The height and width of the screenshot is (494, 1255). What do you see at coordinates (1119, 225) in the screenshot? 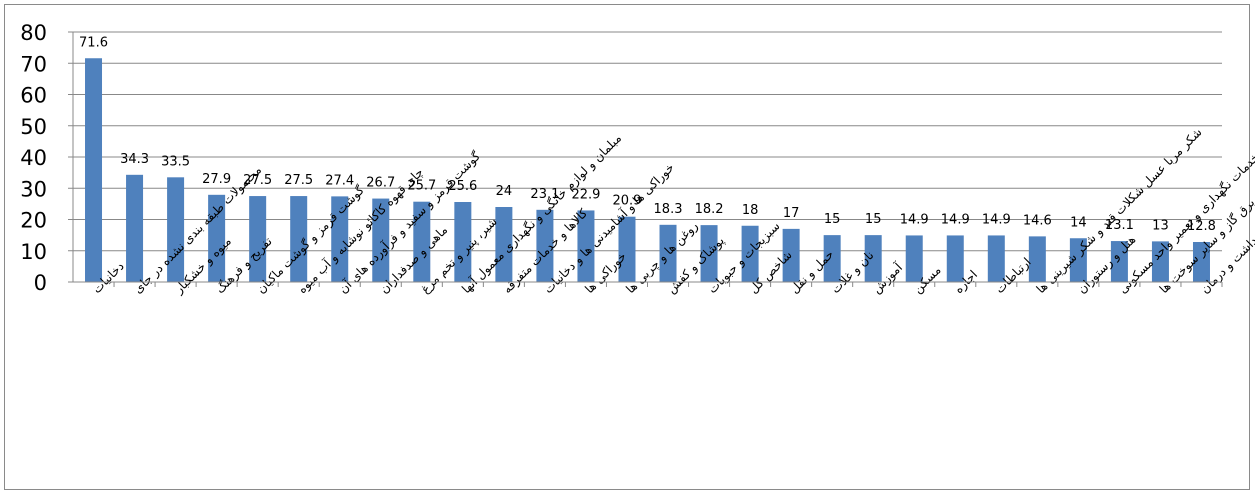
I see `data-label: 13.1` at bounding box center [1119, 225].